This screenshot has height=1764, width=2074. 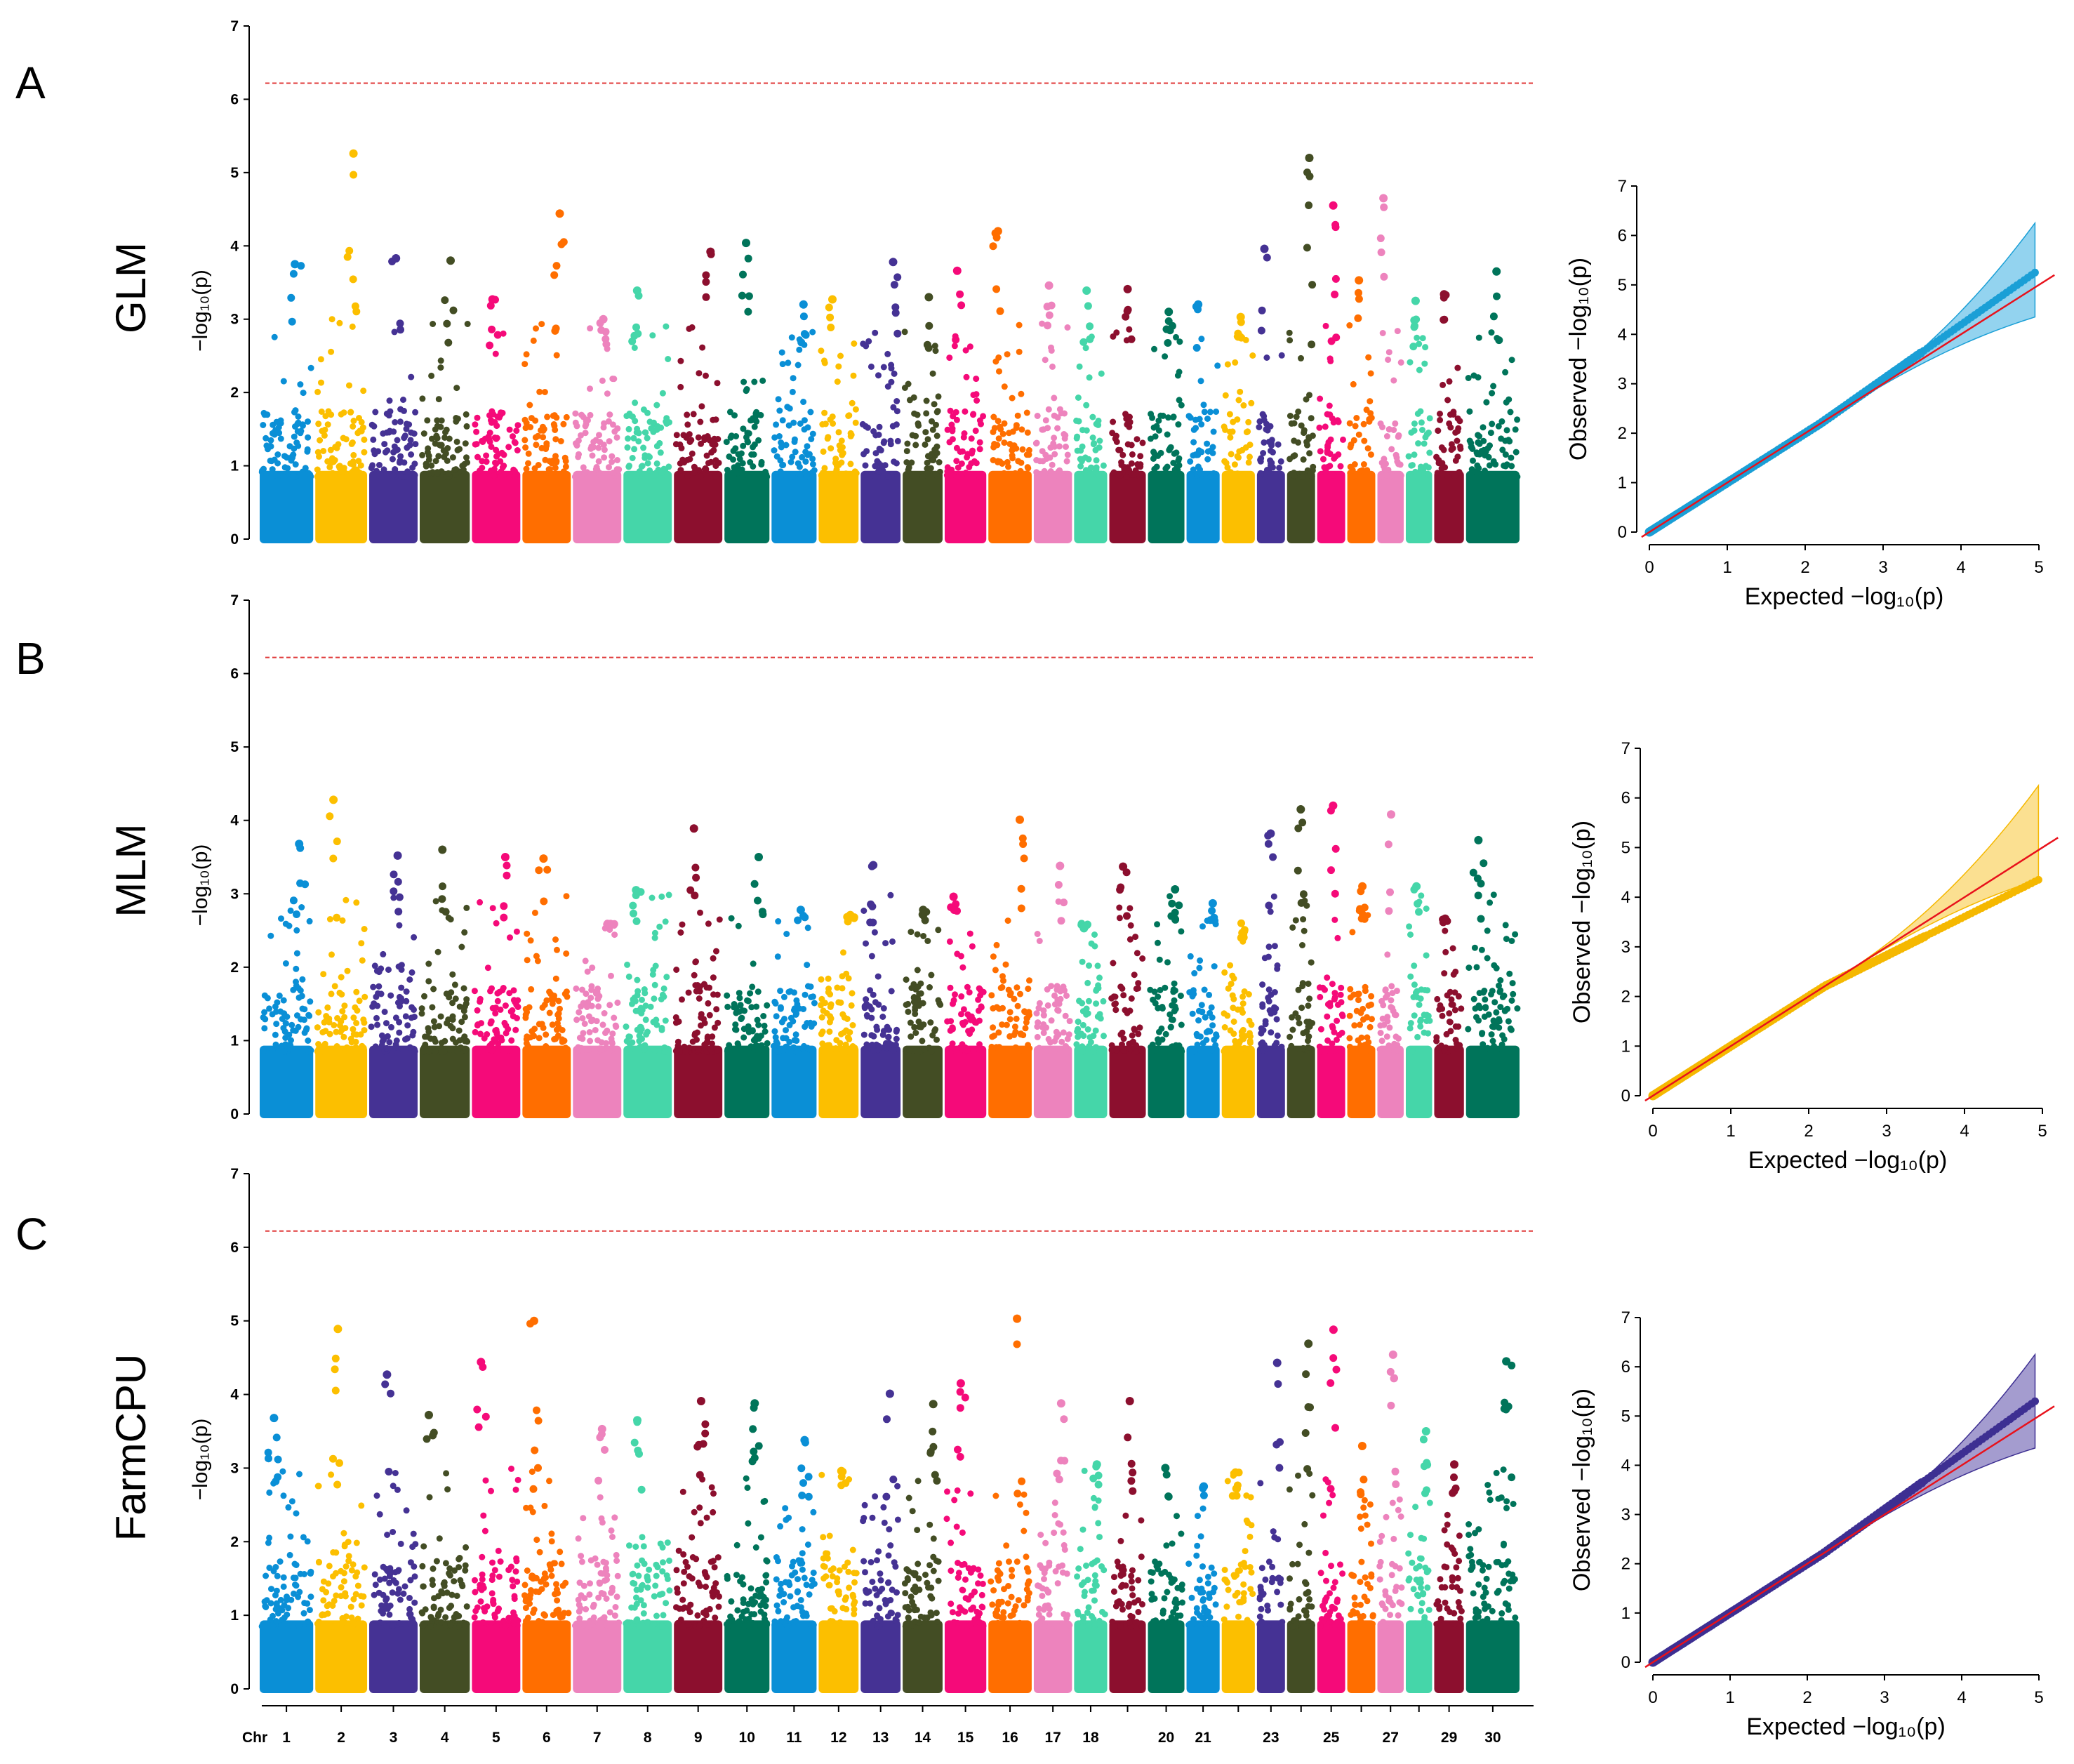 What do you see at coordinates (2038, 567) in the screenshot?
I see `qq-x-tick-label: 5` at bounding box center [2038, 567].